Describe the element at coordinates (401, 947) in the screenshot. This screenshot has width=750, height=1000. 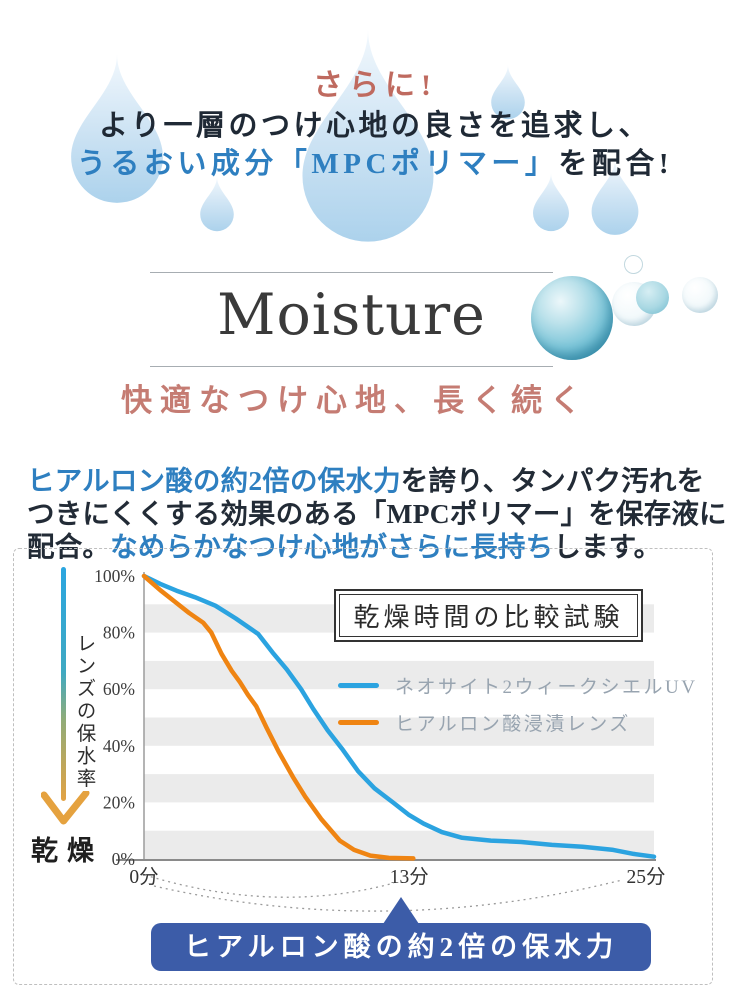
I see `callout-banner: ヒアルロン酸の約2倍の保水力` at that location.